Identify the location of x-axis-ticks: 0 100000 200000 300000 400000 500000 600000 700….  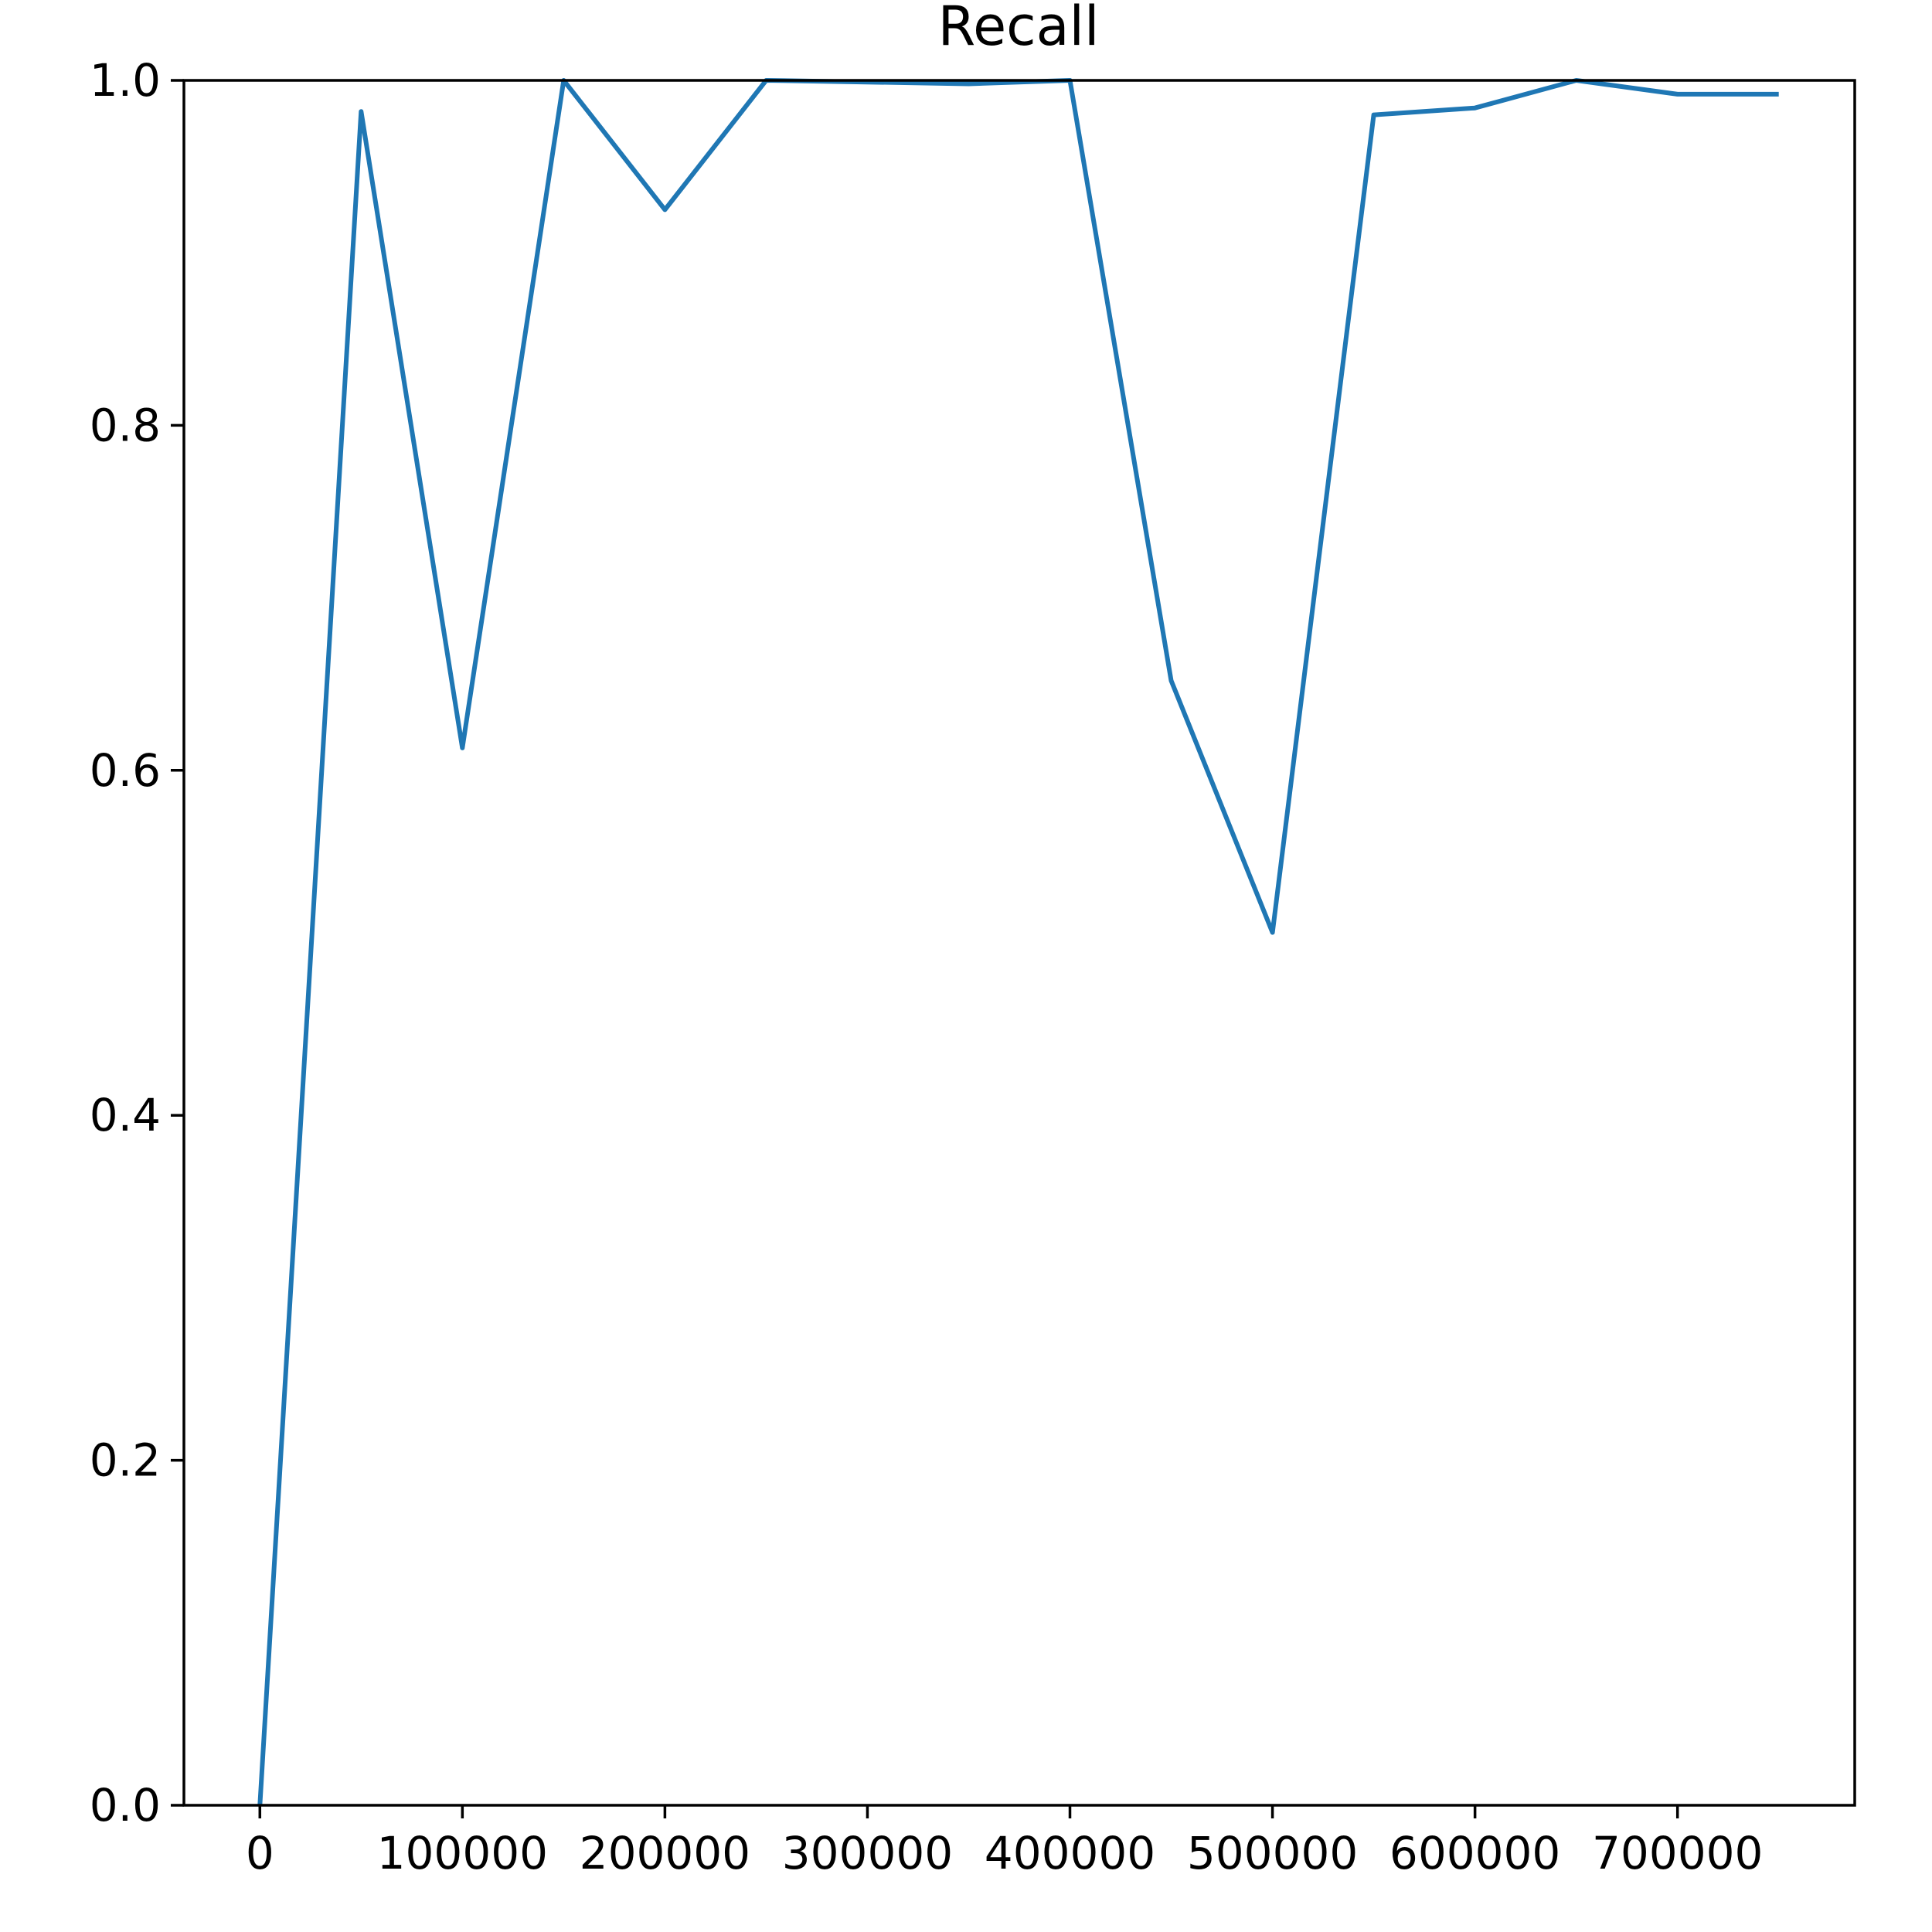
(1005, 1842).